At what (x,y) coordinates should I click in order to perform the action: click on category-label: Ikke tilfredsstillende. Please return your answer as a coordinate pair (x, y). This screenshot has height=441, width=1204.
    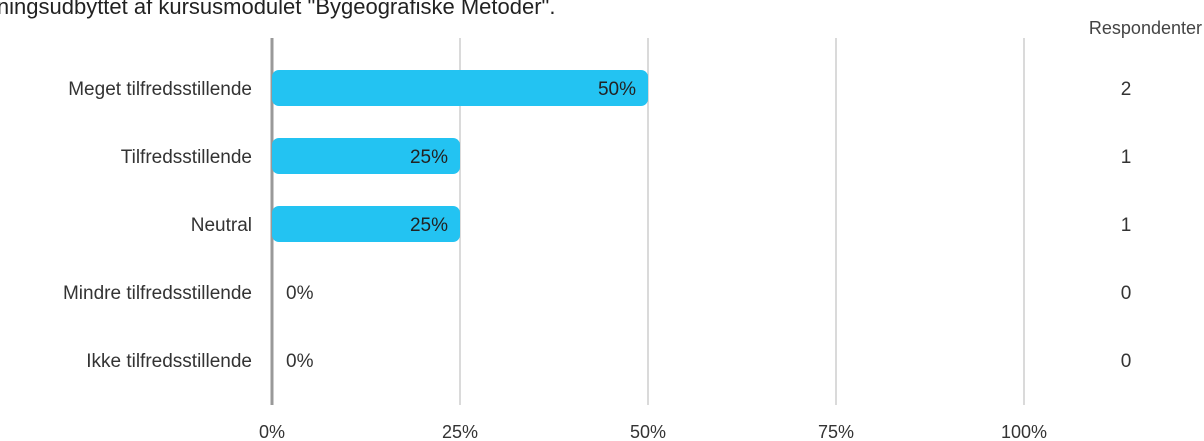
    Looking at the image, I should click on (169, 361).